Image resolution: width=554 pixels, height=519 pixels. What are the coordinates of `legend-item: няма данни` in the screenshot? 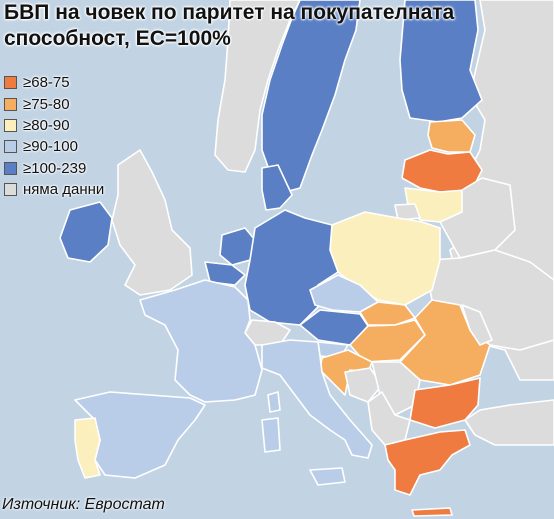 It's located at (54, 189).